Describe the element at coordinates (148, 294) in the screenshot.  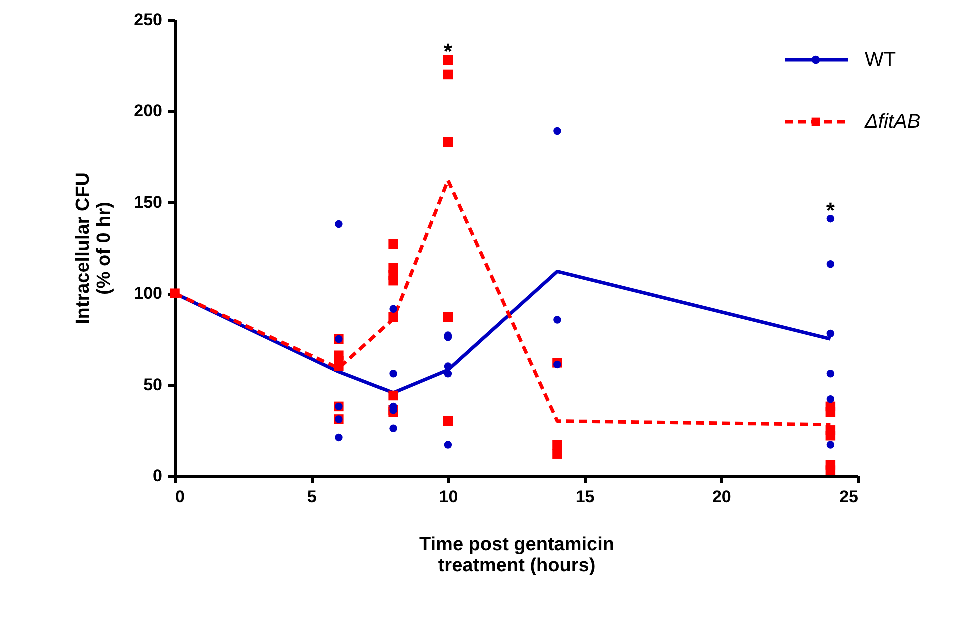
I see `y-tick-label: 100` at that location.